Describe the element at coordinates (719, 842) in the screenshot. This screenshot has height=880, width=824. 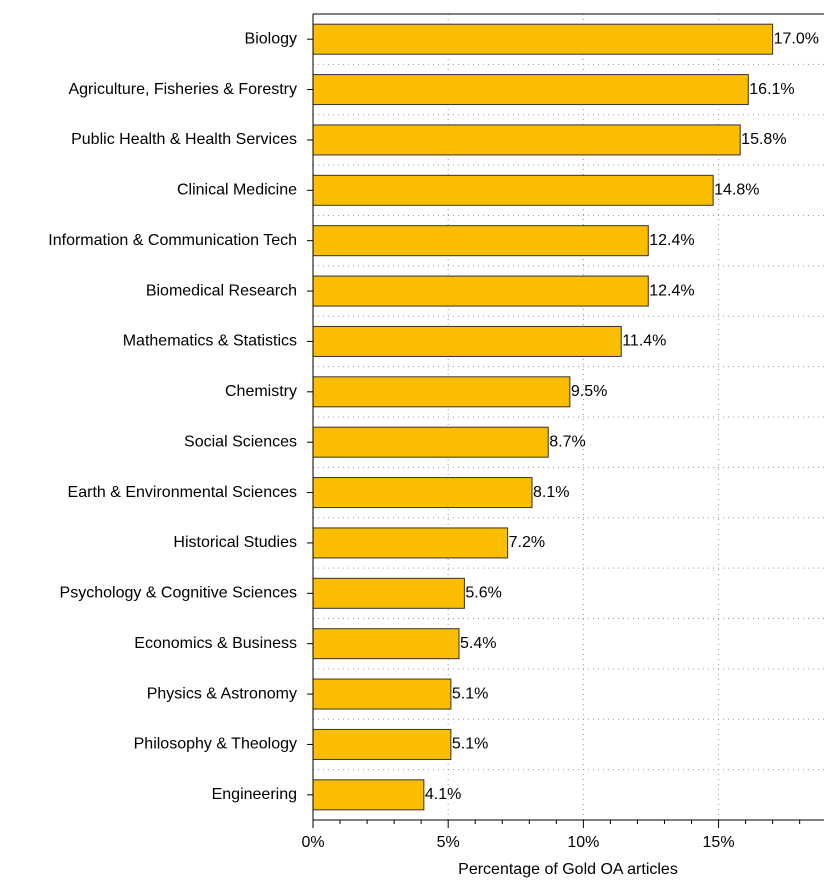
I see `x-tick-label: 15%` at that location.